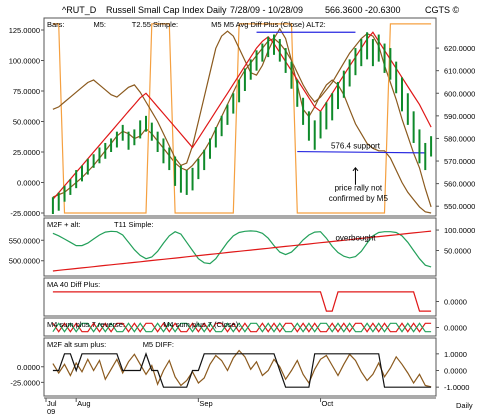 Image resolution: width=490 pixels, height=417 pixels. What do you see at coordinates (24, 30) in the screenshot?
I see `left-tick-label: 125.0000` at bounding box center [24, 30].